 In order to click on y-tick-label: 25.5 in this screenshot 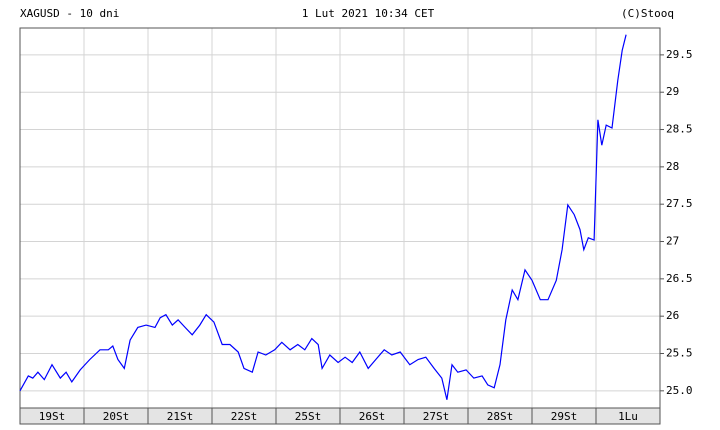, I will do `click(679, 353)`.